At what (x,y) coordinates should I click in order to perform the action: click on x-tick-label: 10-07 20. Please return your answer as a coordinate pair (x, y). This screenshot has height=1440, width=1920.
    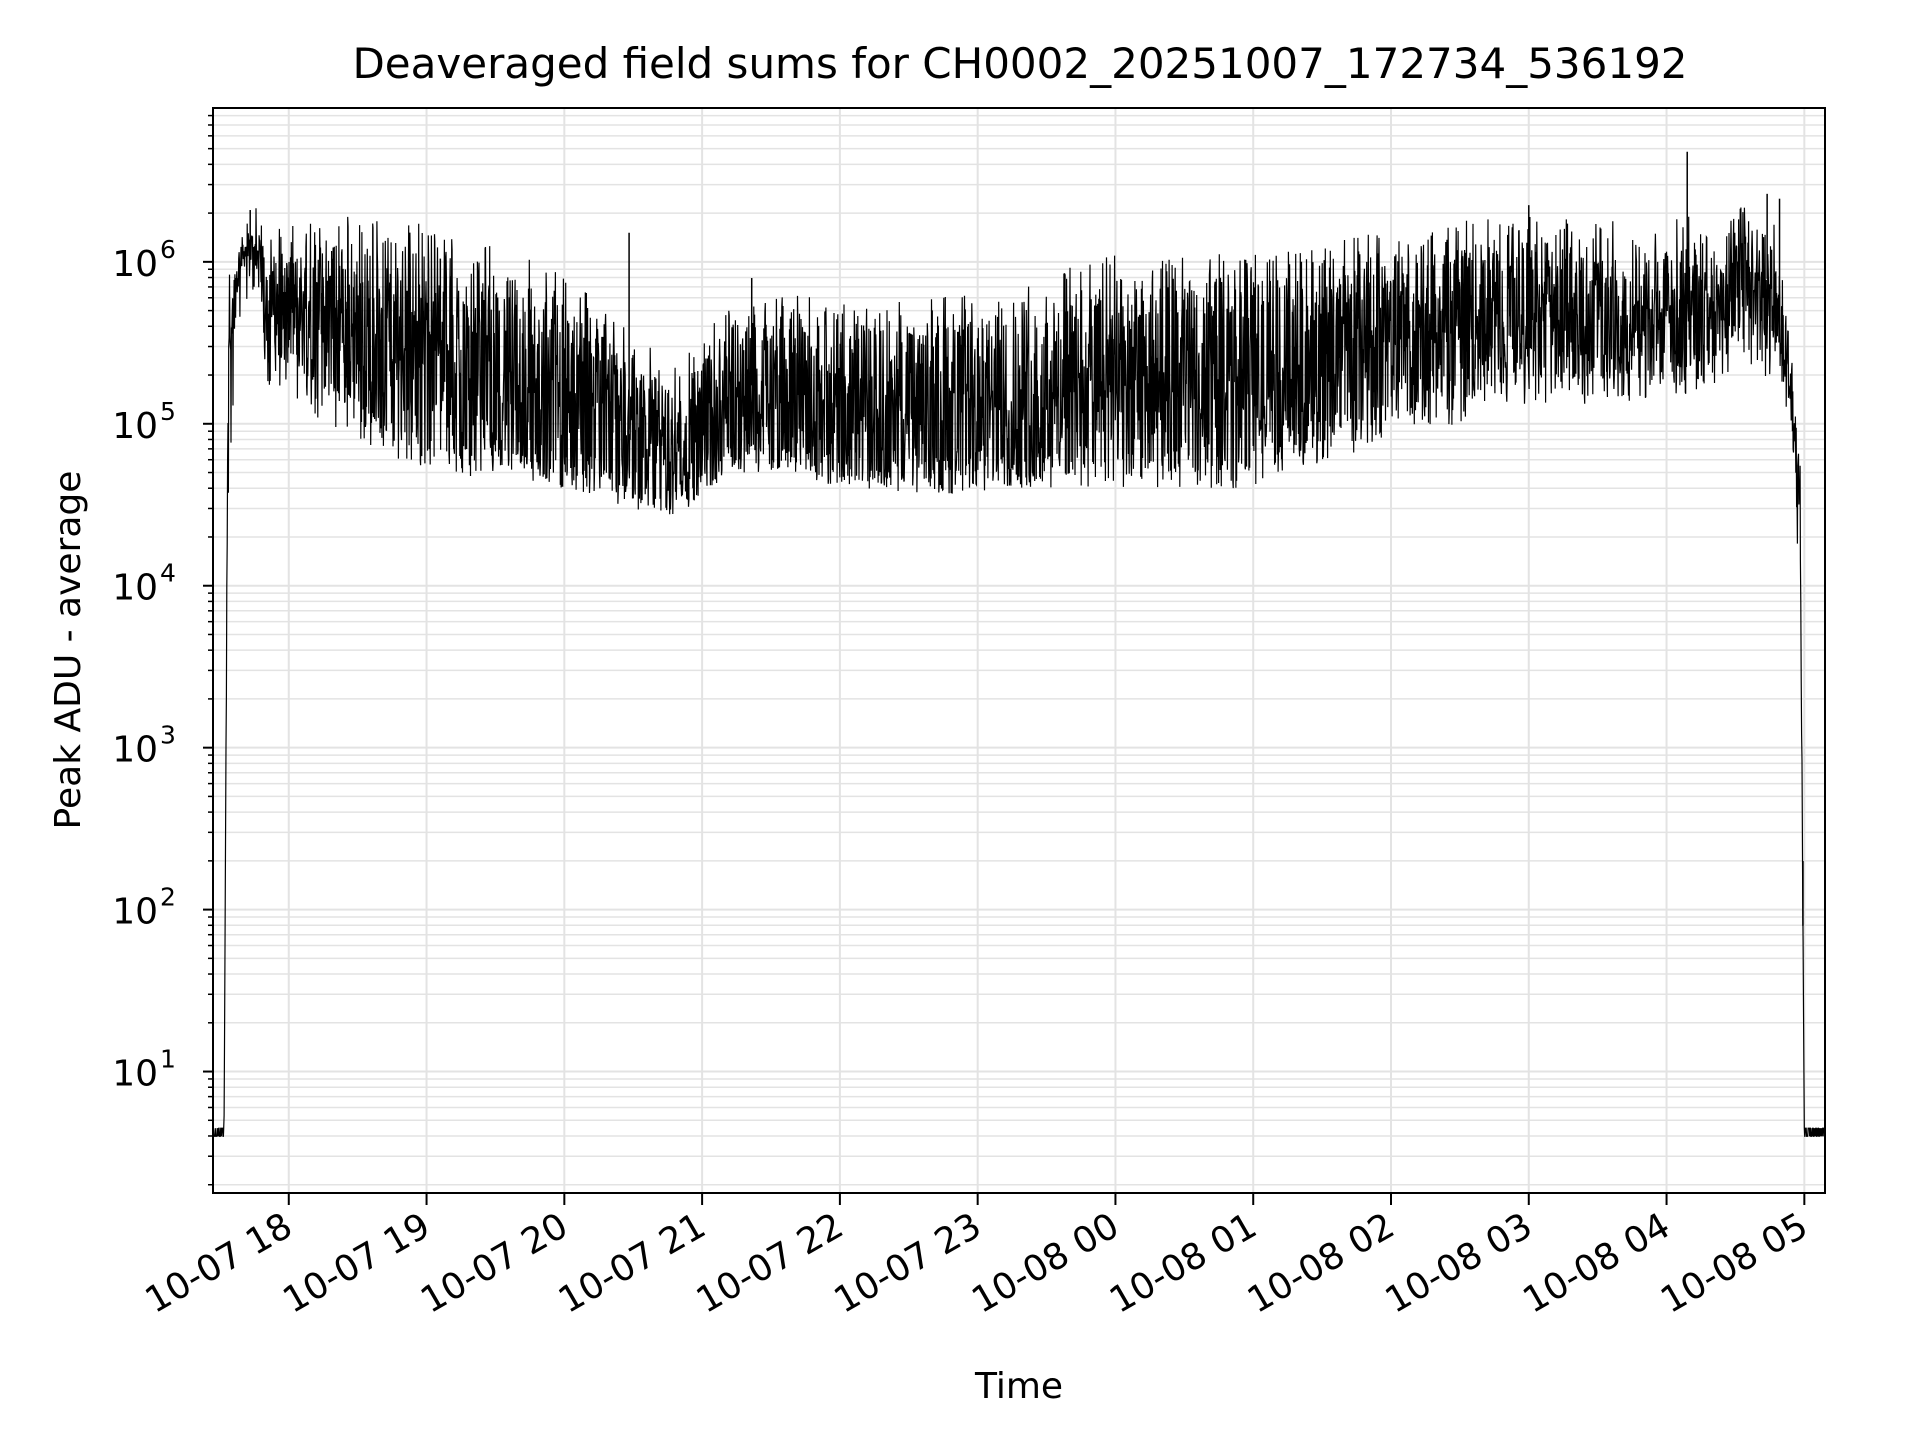
    Looking at the image, I should click on (494, 1263).